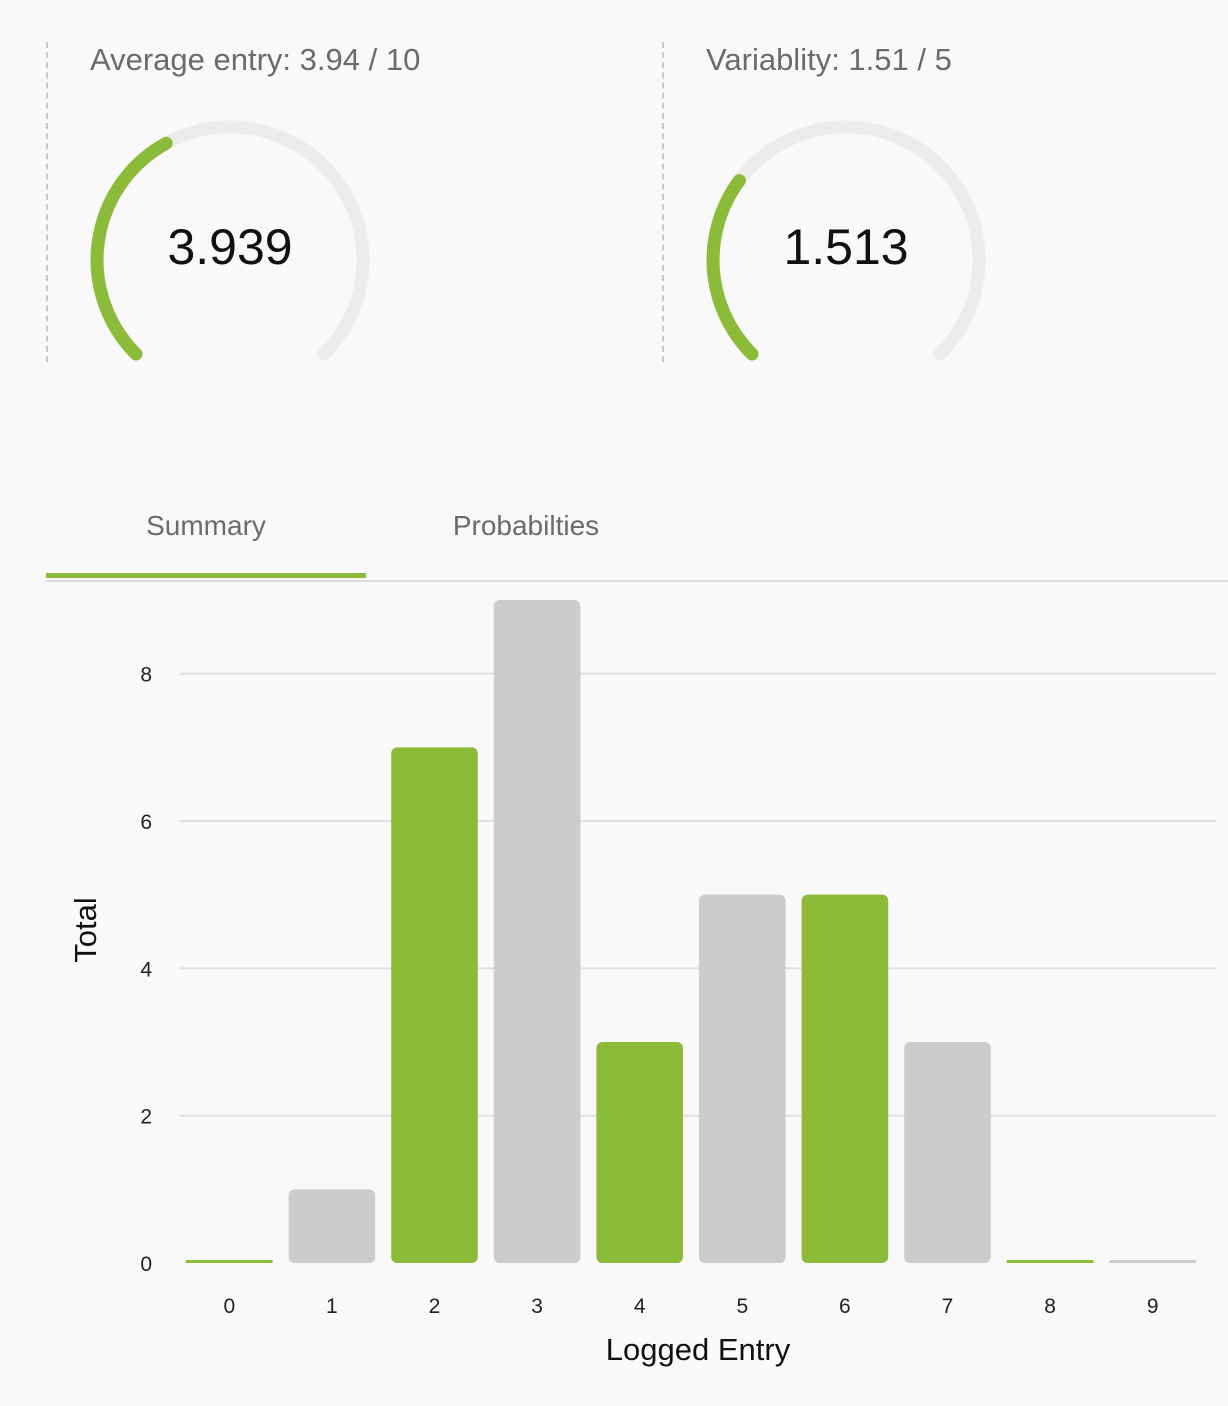 The height and width of the screenshot is (1406, 1228). What do you see at coordinates (742, 1306) in the screenshot?
I see `x-tick-label: 5` at bounding box center [742, 1306].